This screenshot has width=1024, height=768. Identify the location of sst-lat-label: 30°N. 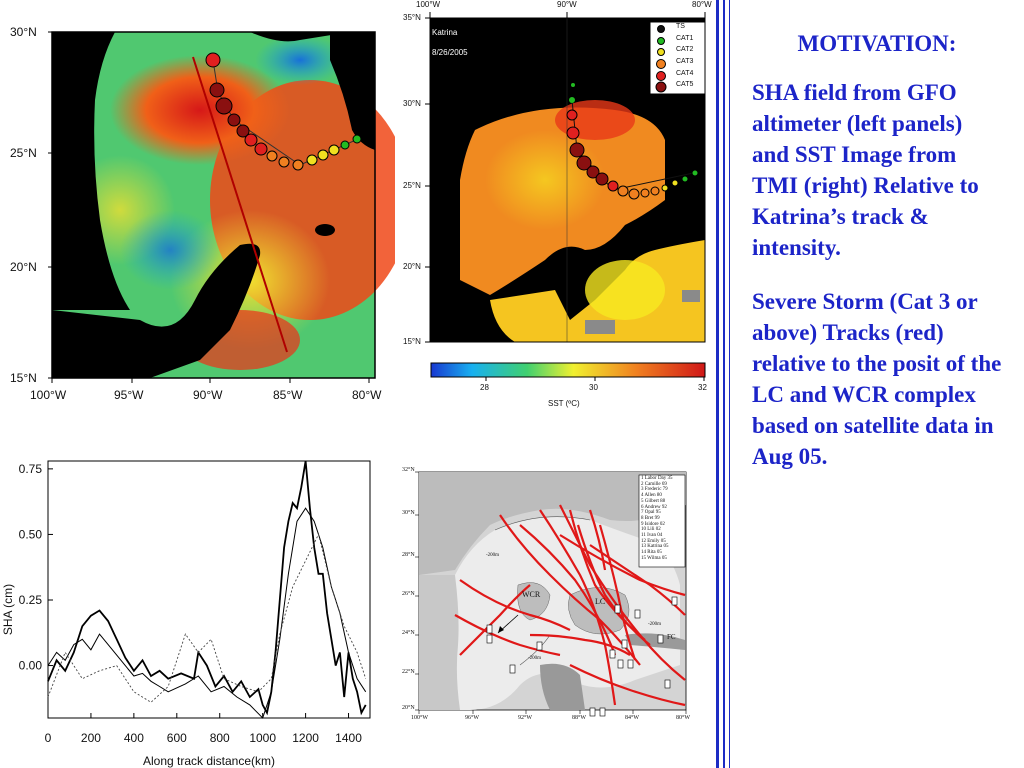
(412, 103).